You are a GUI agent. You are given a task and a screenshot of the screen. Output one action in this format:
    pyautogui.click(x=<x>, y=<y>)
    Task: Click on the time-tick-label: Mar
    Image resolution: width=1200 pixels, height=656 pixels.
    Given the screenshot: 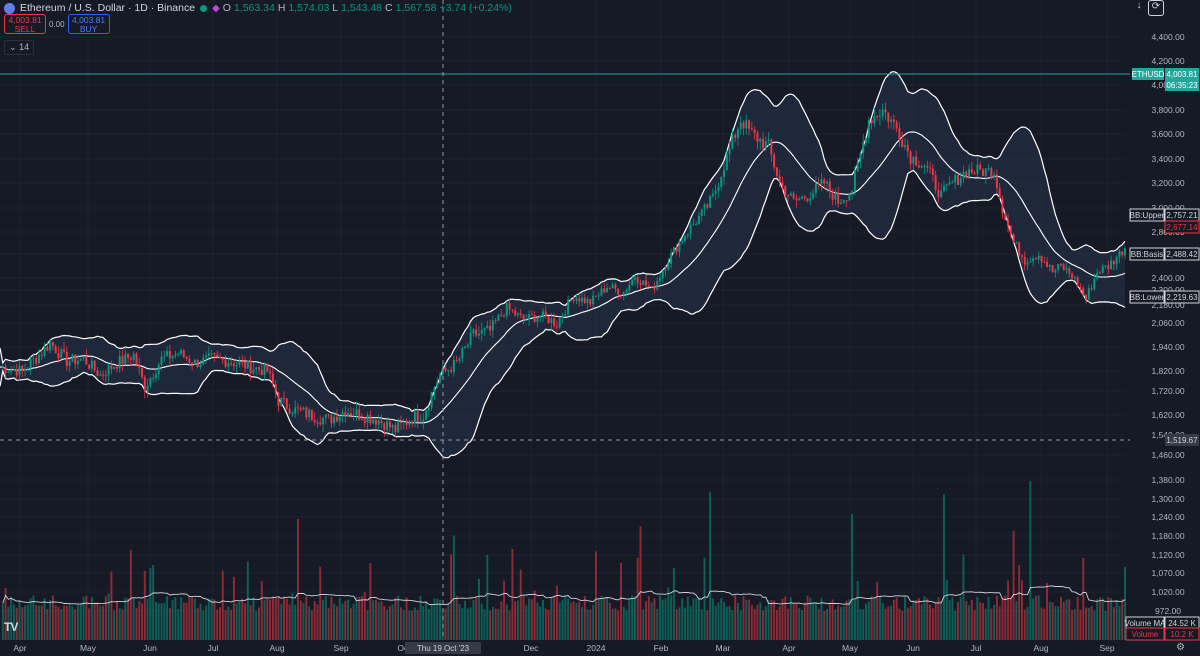 What is the action you would take?
    pyautogui.click(x=723, y=648)
    